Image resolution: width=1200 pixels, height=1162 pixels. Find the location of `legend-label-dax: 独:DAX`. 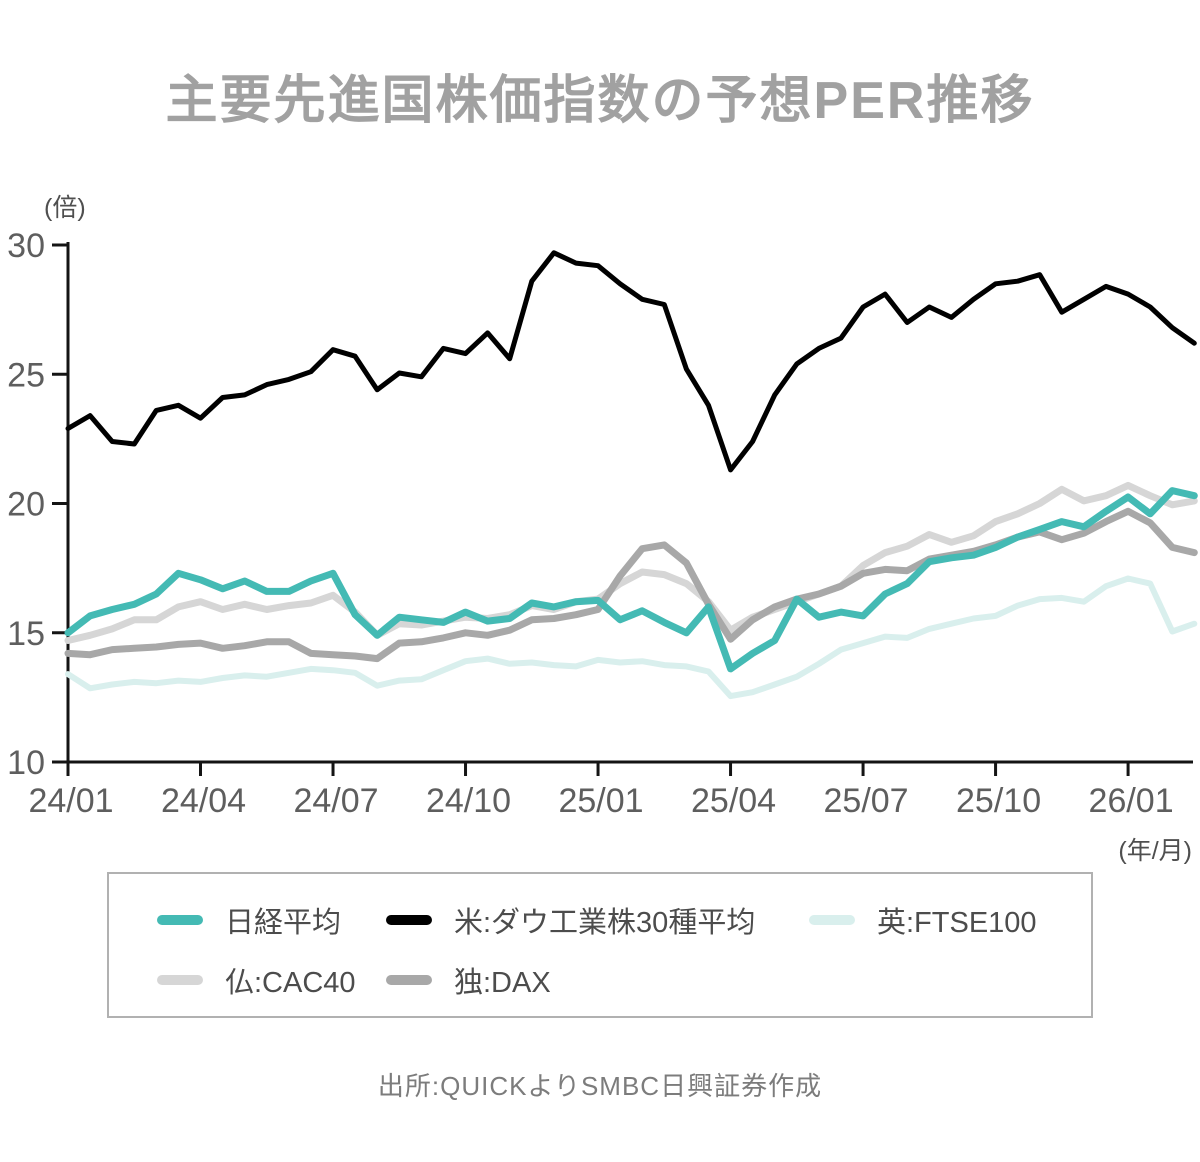

legend-label-dax: 独:DAX is located at coordinates (502, 983).